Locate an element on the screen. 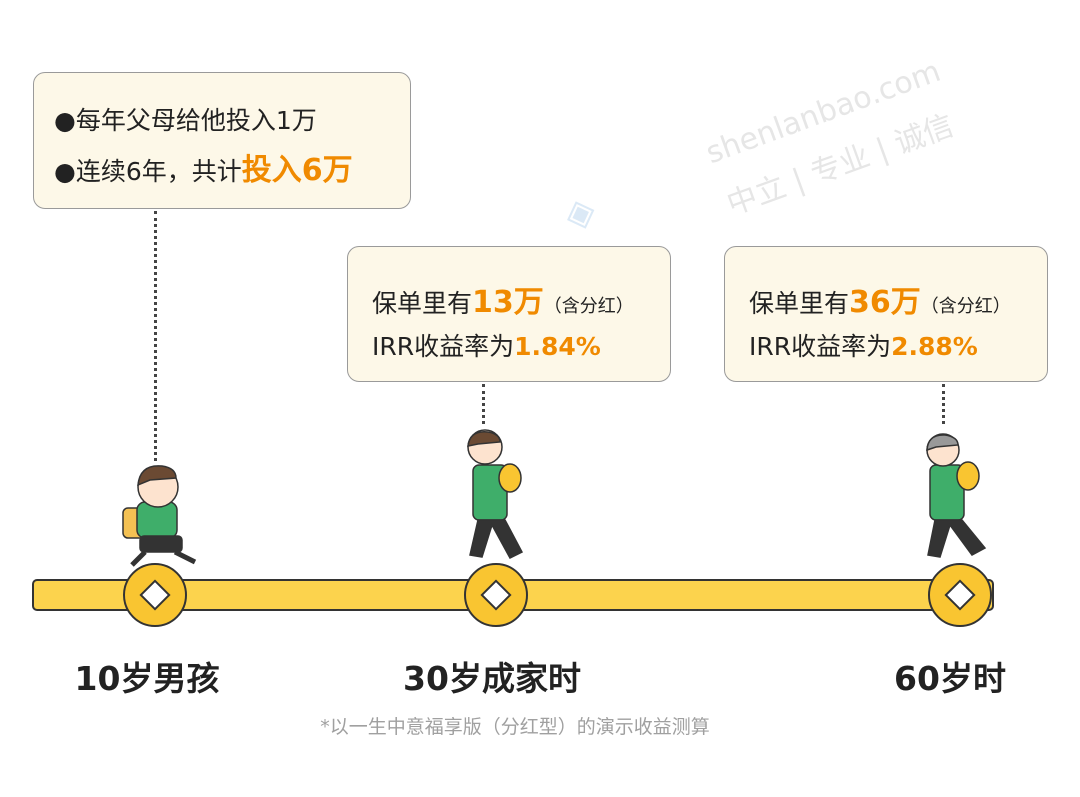 Image resolution: width=1080 pixels, height=797 pixels. callout-investment: ●每年父母给他投入1万 ●连续6年，共计投入6万 is located at coordinates (222, 140).